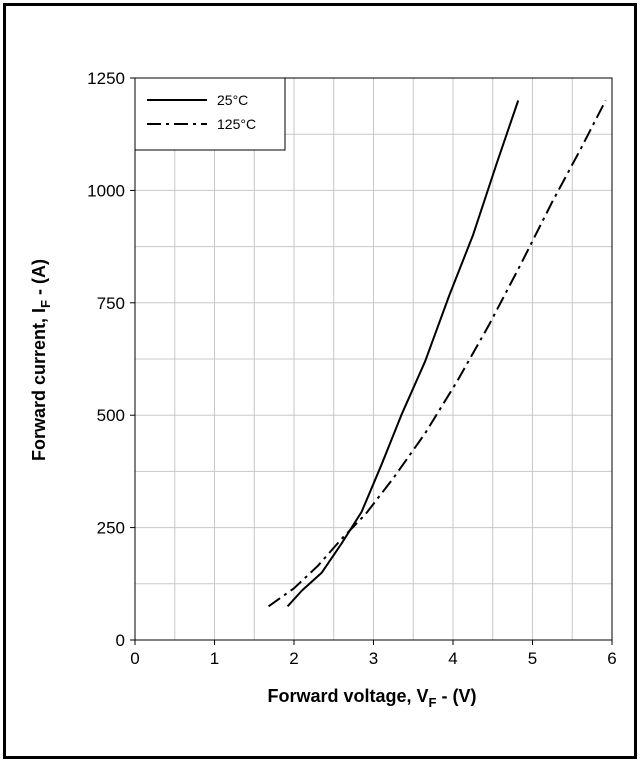  I want to click on x-tick-label: 1, so click(214, 658).